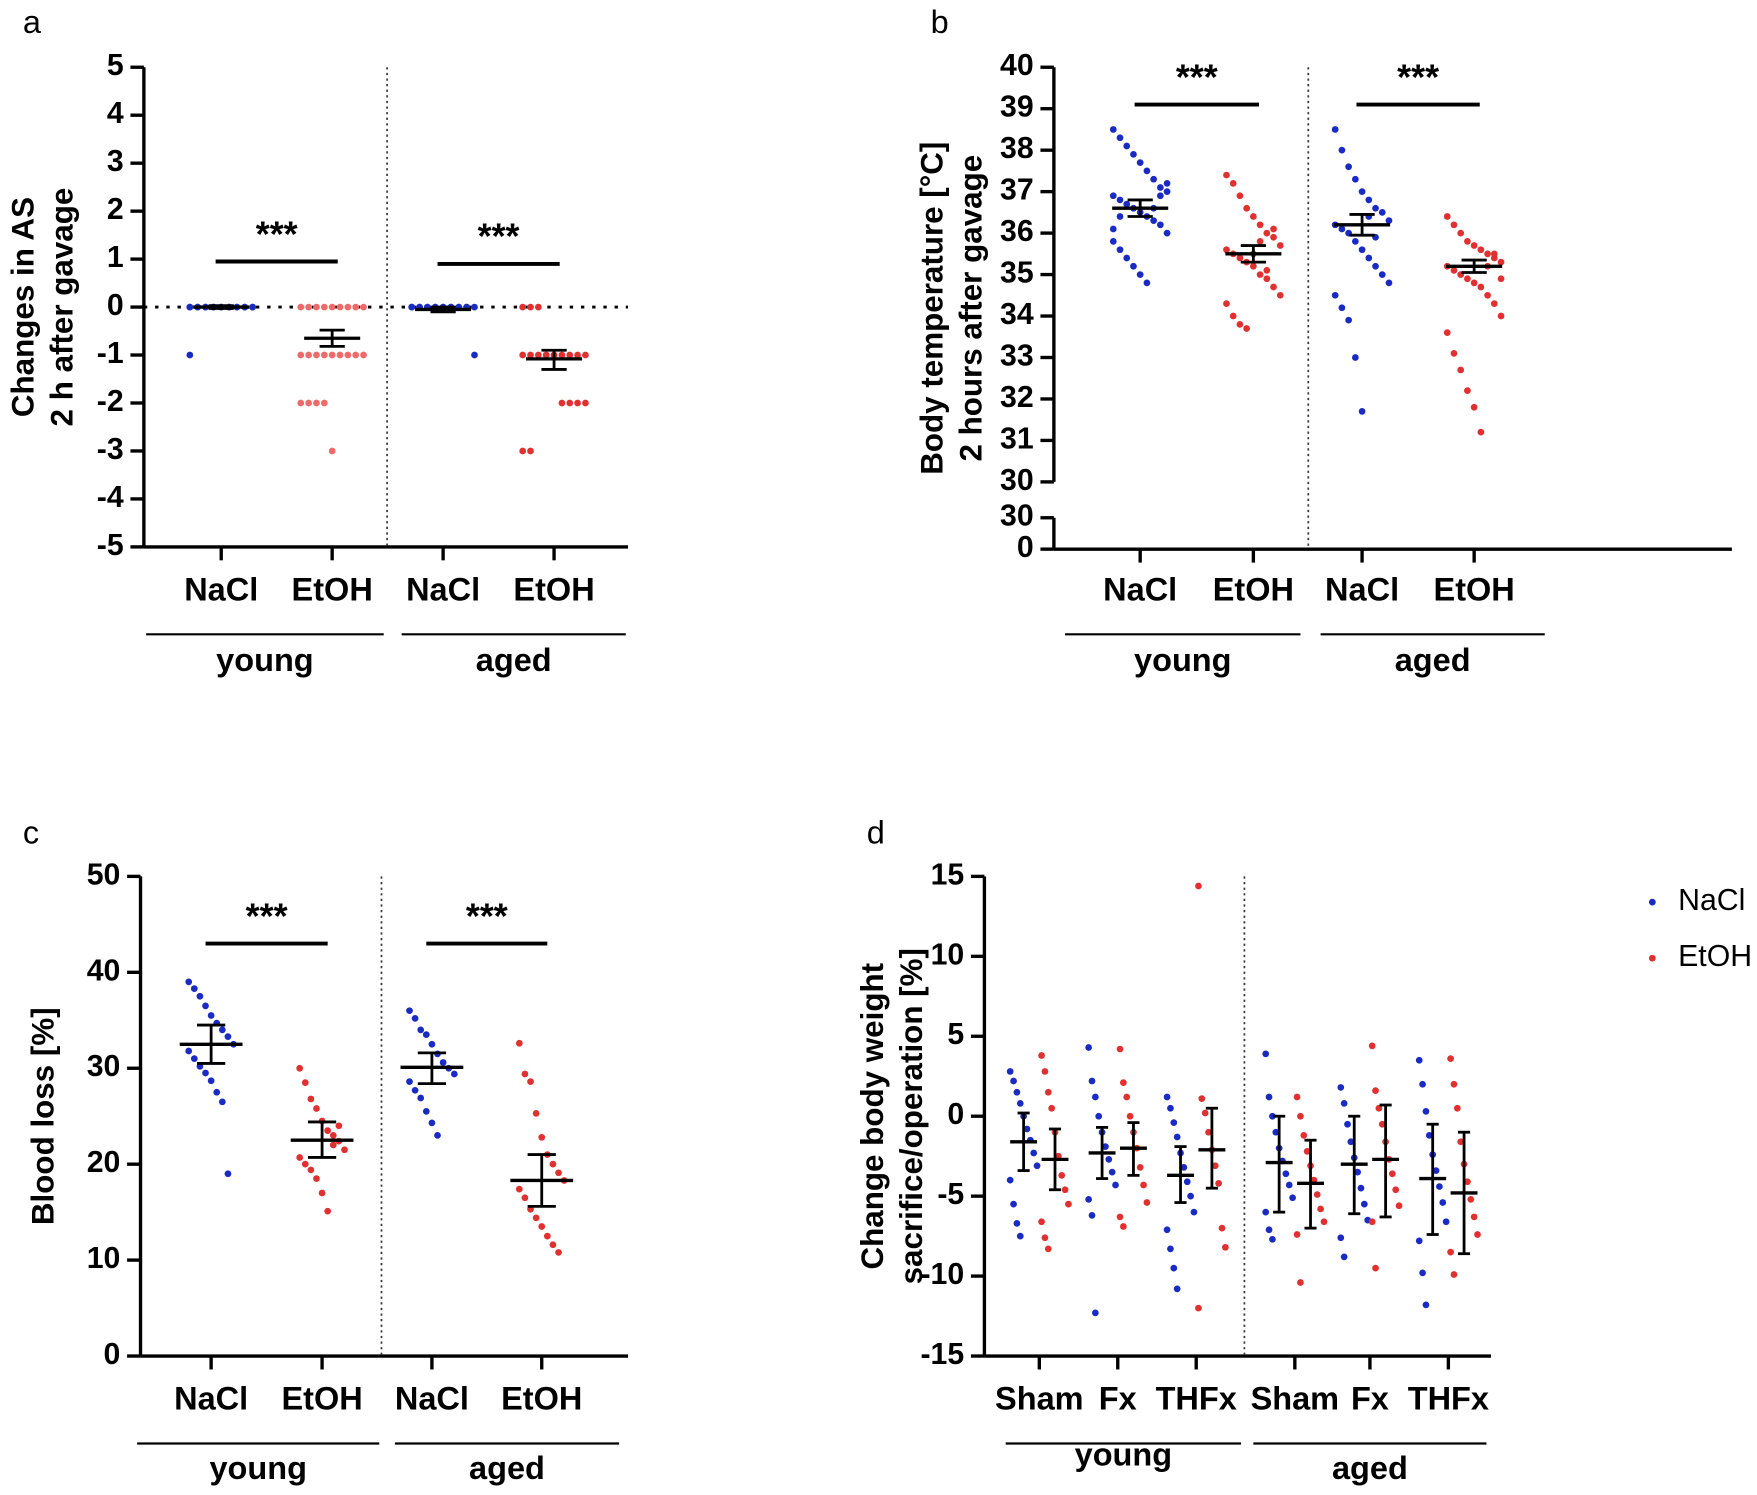 Image resolution: width=1757 pixels, height=1495 pixels. What do you see at coordinates (1017, 438) in the screenshot?
I see `y-tick-label: 31` at bounding box center [1017, 438].